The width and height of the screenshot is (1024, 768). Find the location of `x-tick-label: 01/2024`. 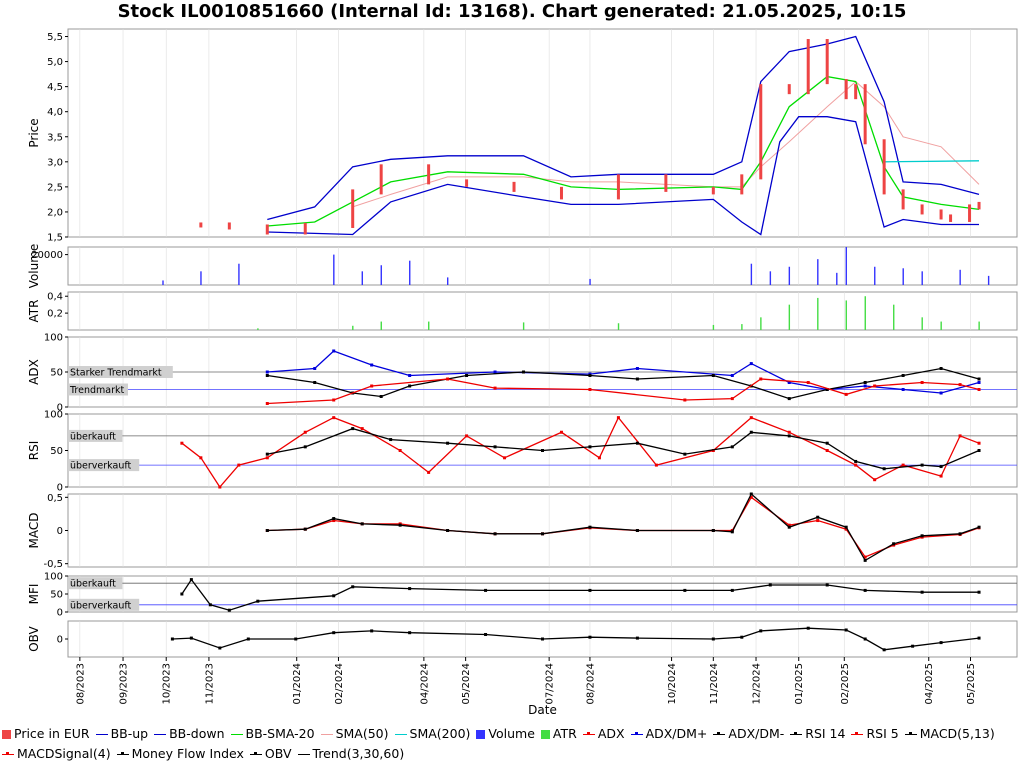

x-tick-label: 01/2024 is located at coordinates (297, 684).